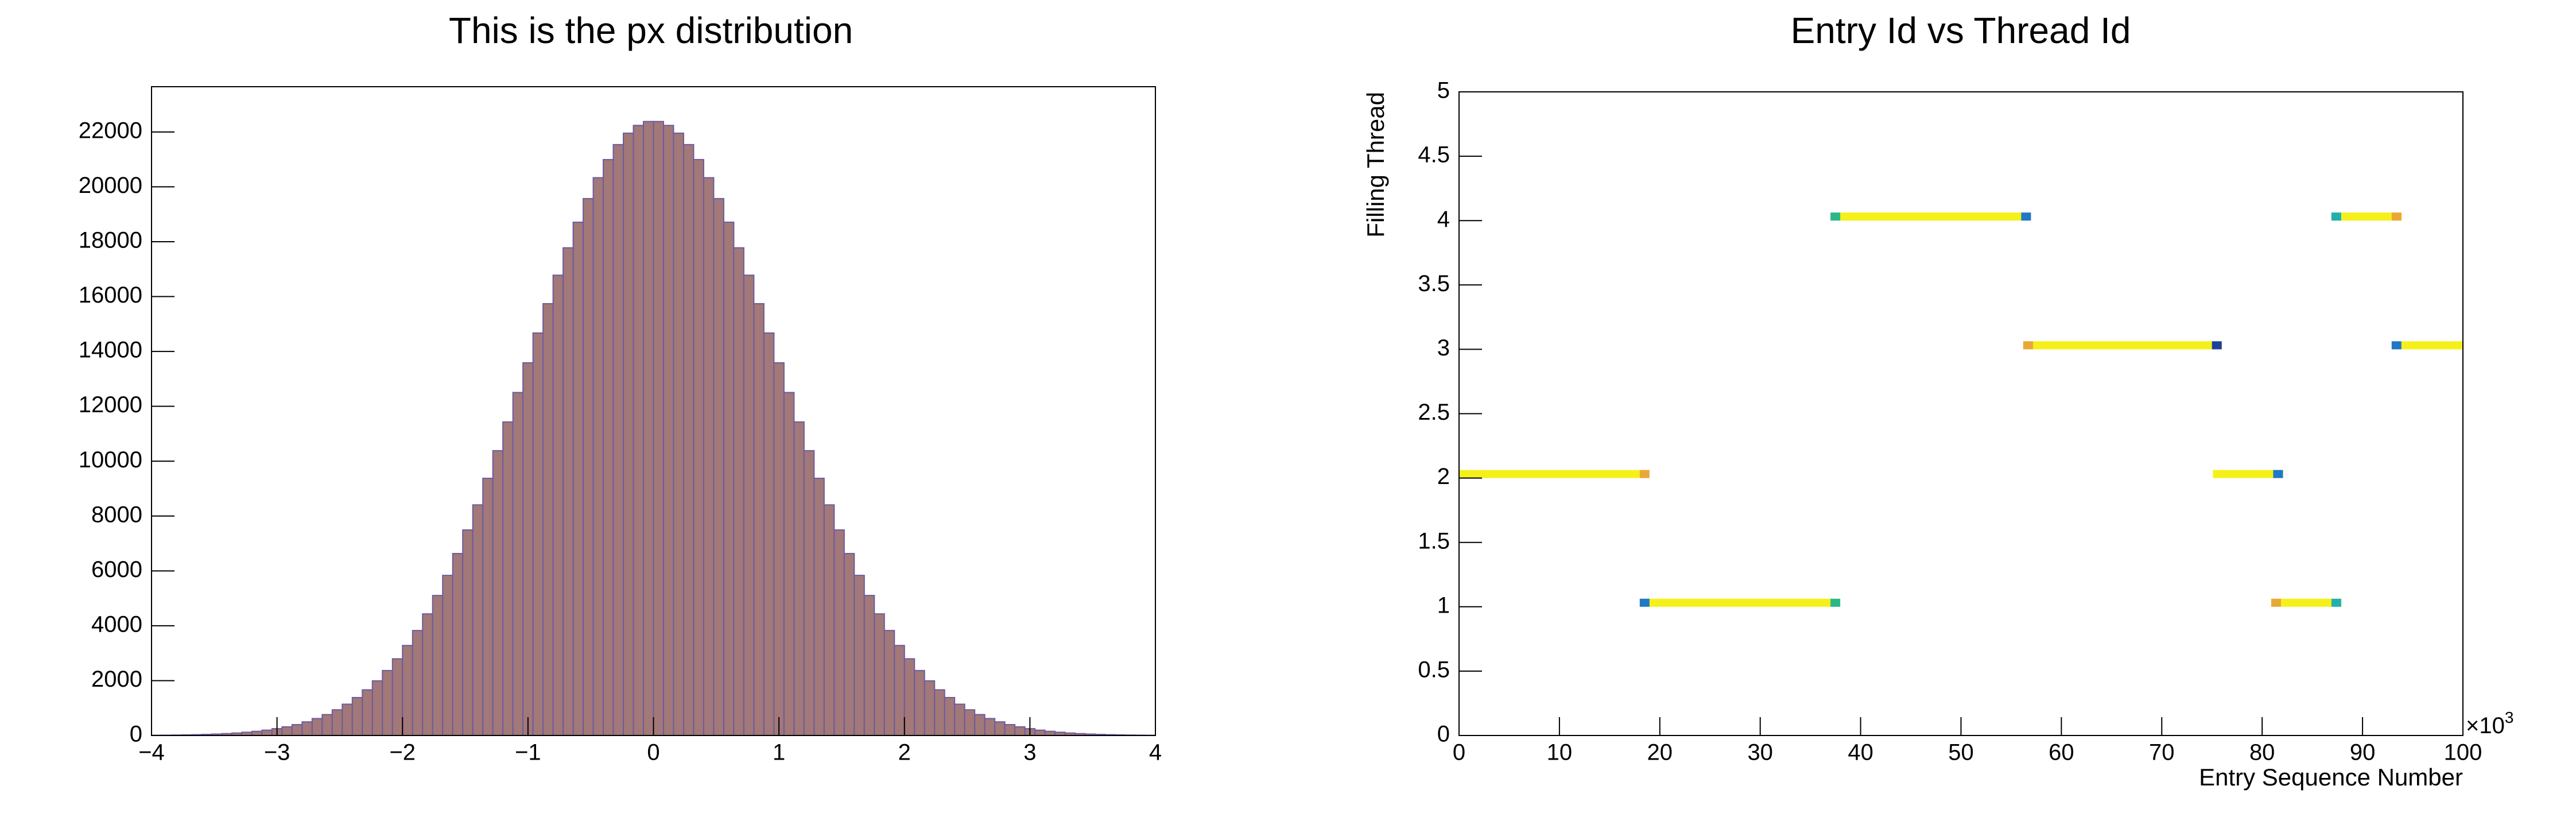 Image resolution: width=2576 pixels, height=813 pixels. What do you see at coordinates (116, 569) in the screenshot?
I see `y-tick-label: 6000` at bounding box center [116, 569].